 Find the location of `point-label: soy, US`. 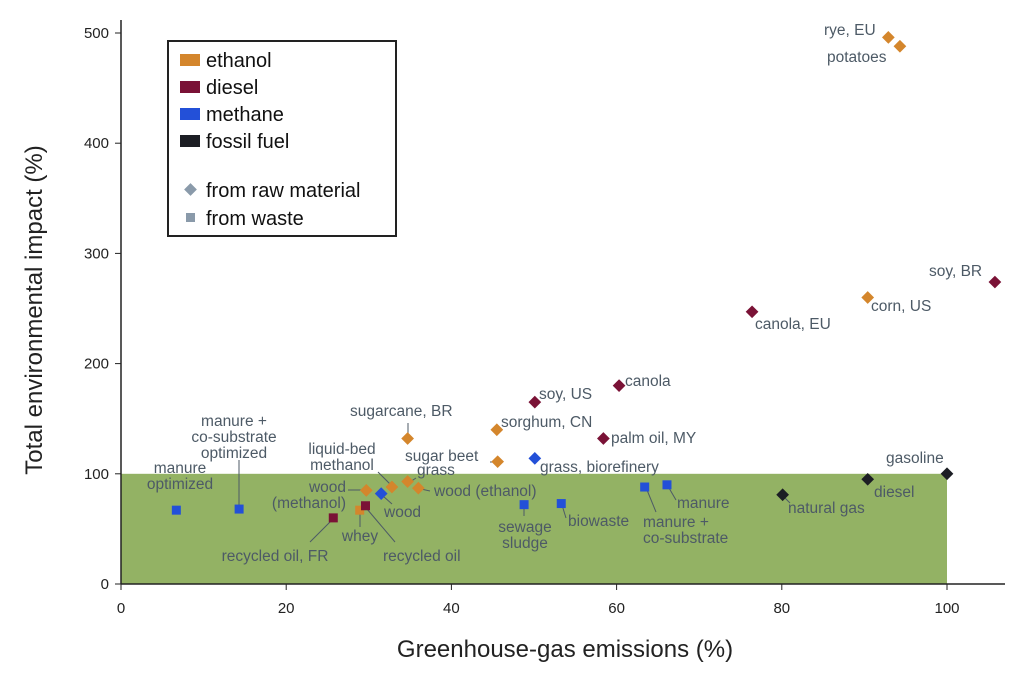

point-label: soy, US is located at coordinates (565, 394).